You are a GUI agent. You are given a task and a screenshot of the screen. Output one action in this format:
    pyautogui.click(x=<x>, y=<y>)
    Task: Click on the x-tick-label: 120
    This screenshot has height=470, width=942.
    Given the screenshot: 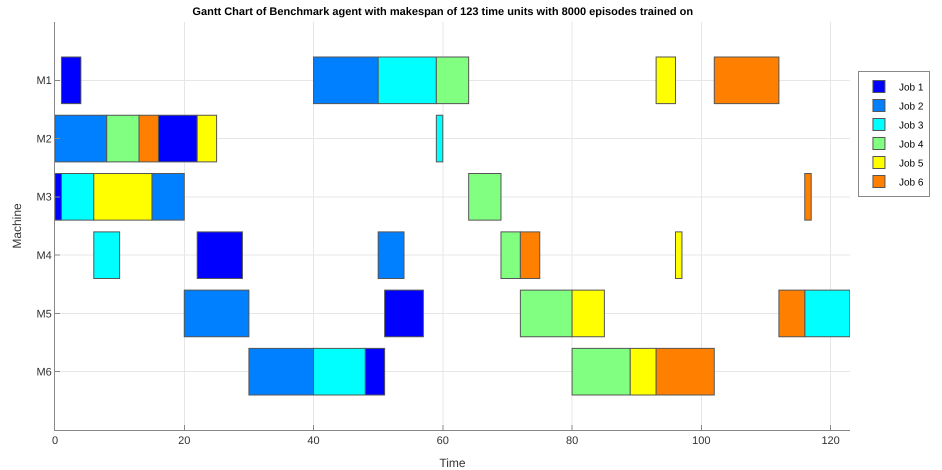 What is the action you would take?
    pyautogui.click(x=830, y=441)
    